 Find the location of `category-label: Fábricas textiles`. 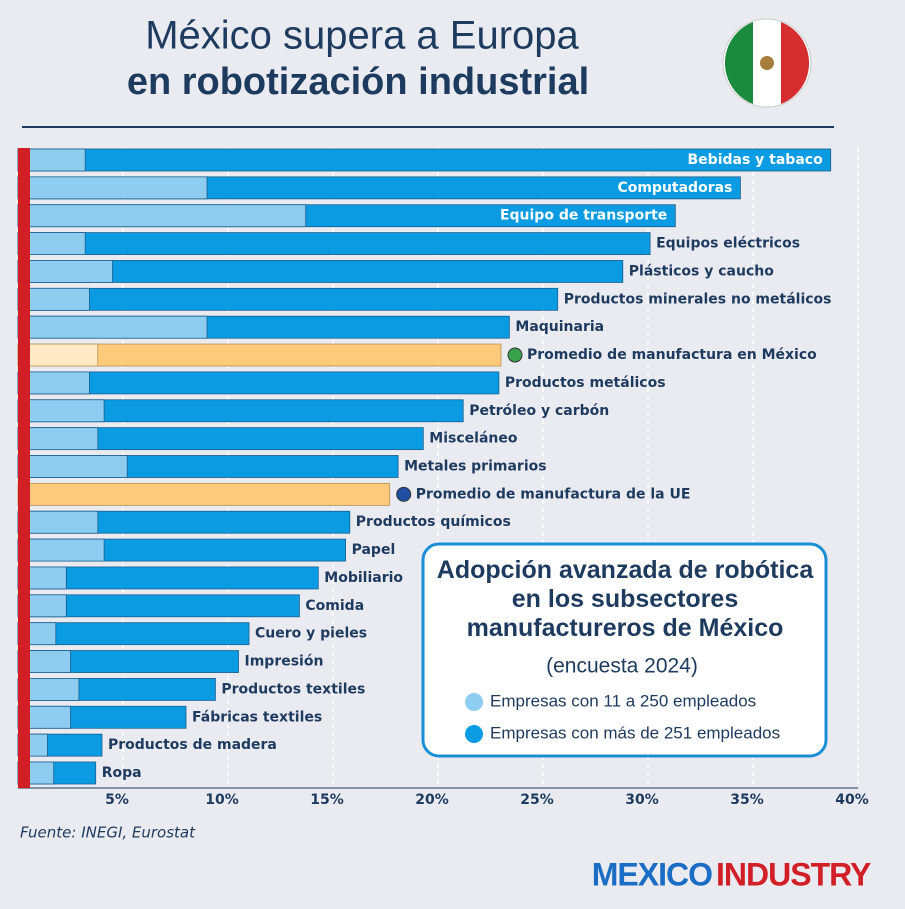

category-label: Fábricas textiles is located at coordinates (257, 717).